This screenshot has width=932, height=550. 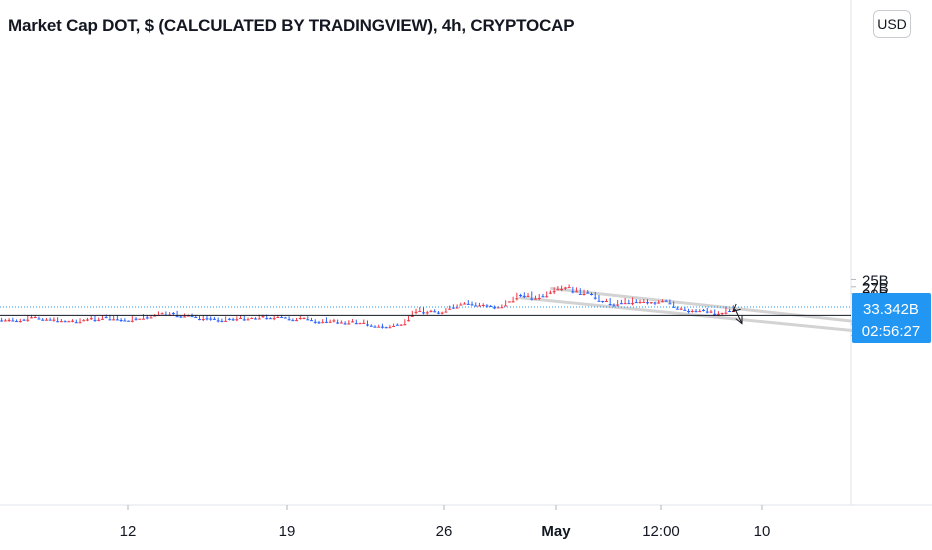 What do you see at coordinates (444, 531) in the screenshot?
I see `x-tick-label: 26` at bounding box center [444, 531].